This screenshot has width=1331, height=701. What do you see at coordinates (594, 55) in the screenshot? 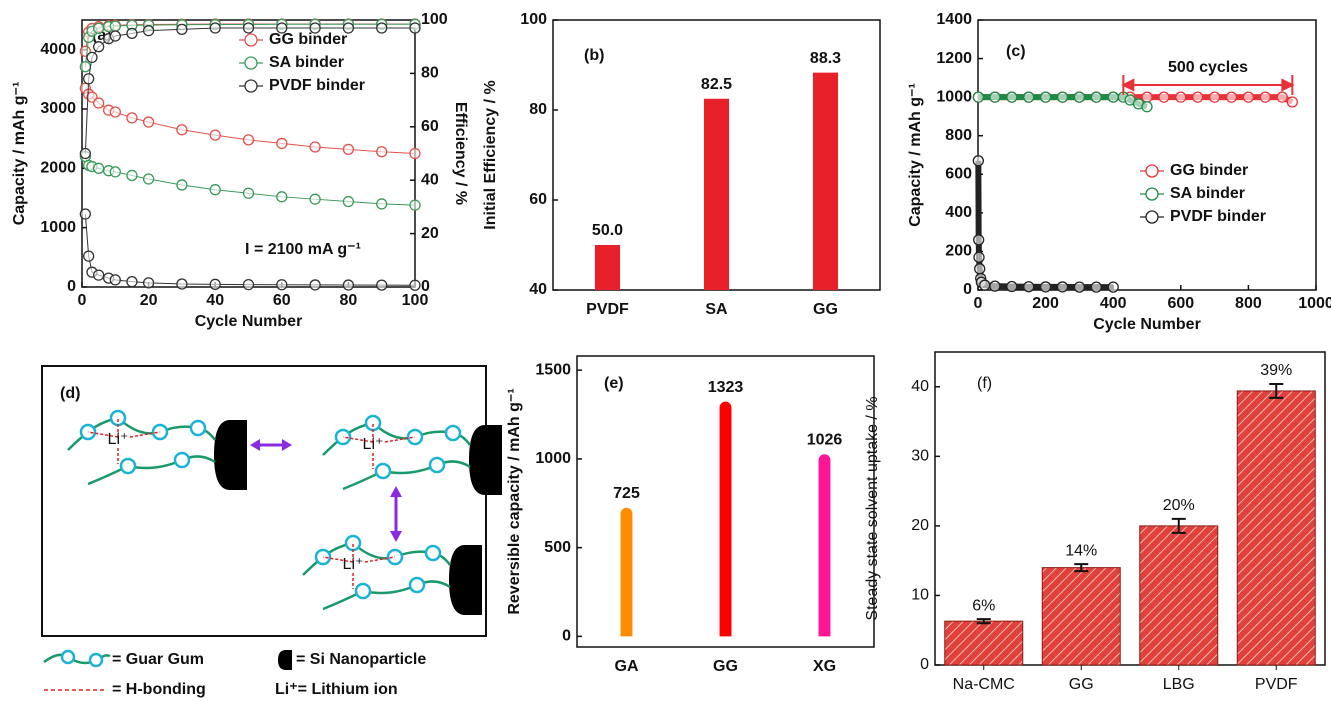
I see `panel-label: (b)` at bounding box center [594, 55].